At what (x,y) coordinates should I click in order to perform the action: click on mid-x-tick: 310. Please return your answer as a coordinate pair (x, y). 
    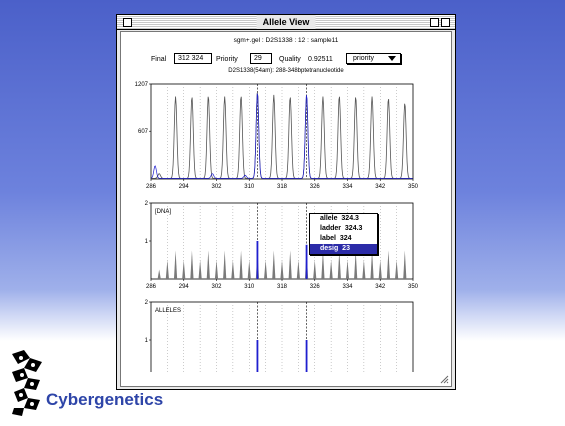
    Looking at the image, I should click on (249, 287).